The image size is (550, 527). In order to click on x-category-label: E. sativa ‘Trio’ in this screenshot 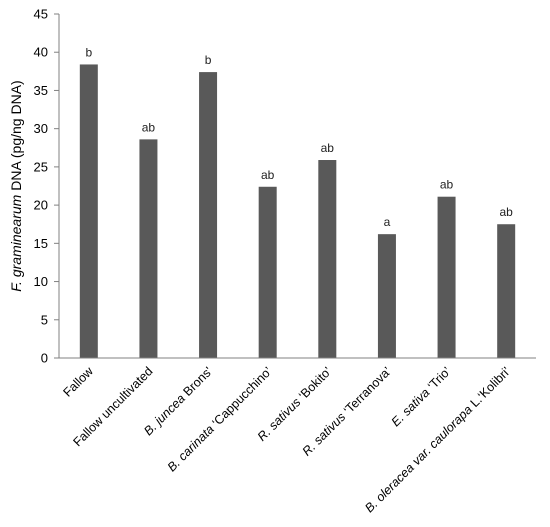, I will do `click(421, 396)`.